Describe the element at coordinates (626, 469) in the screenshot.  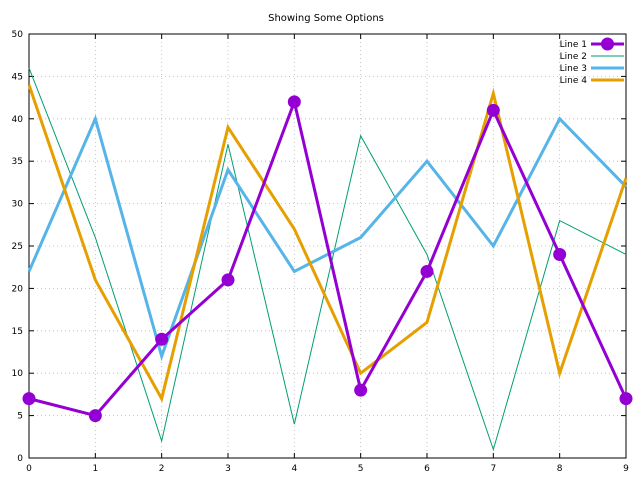
I see `x-tick-label: 9` at that location.